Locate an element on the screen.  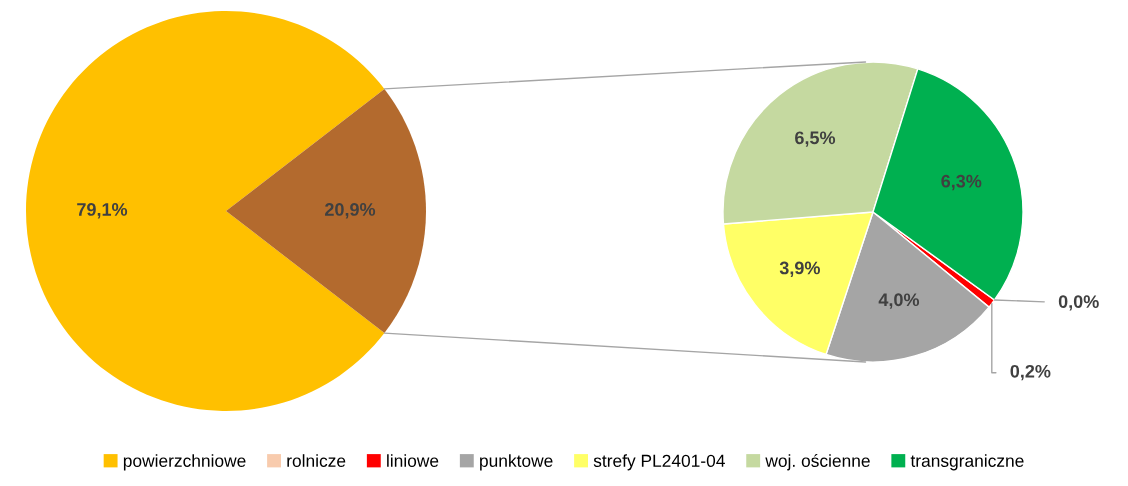
legend-label: liniowe is located at coordinates (413, 460).